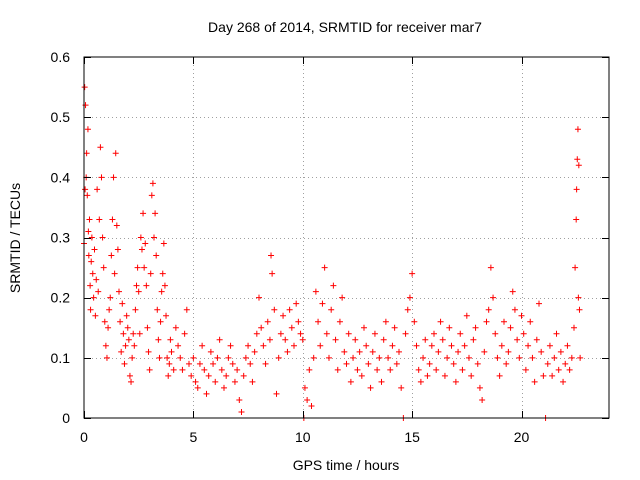  Describe the element at coordinates (61, 238) in the screenshot. I see `y-tick-label: 0.3` at that location.